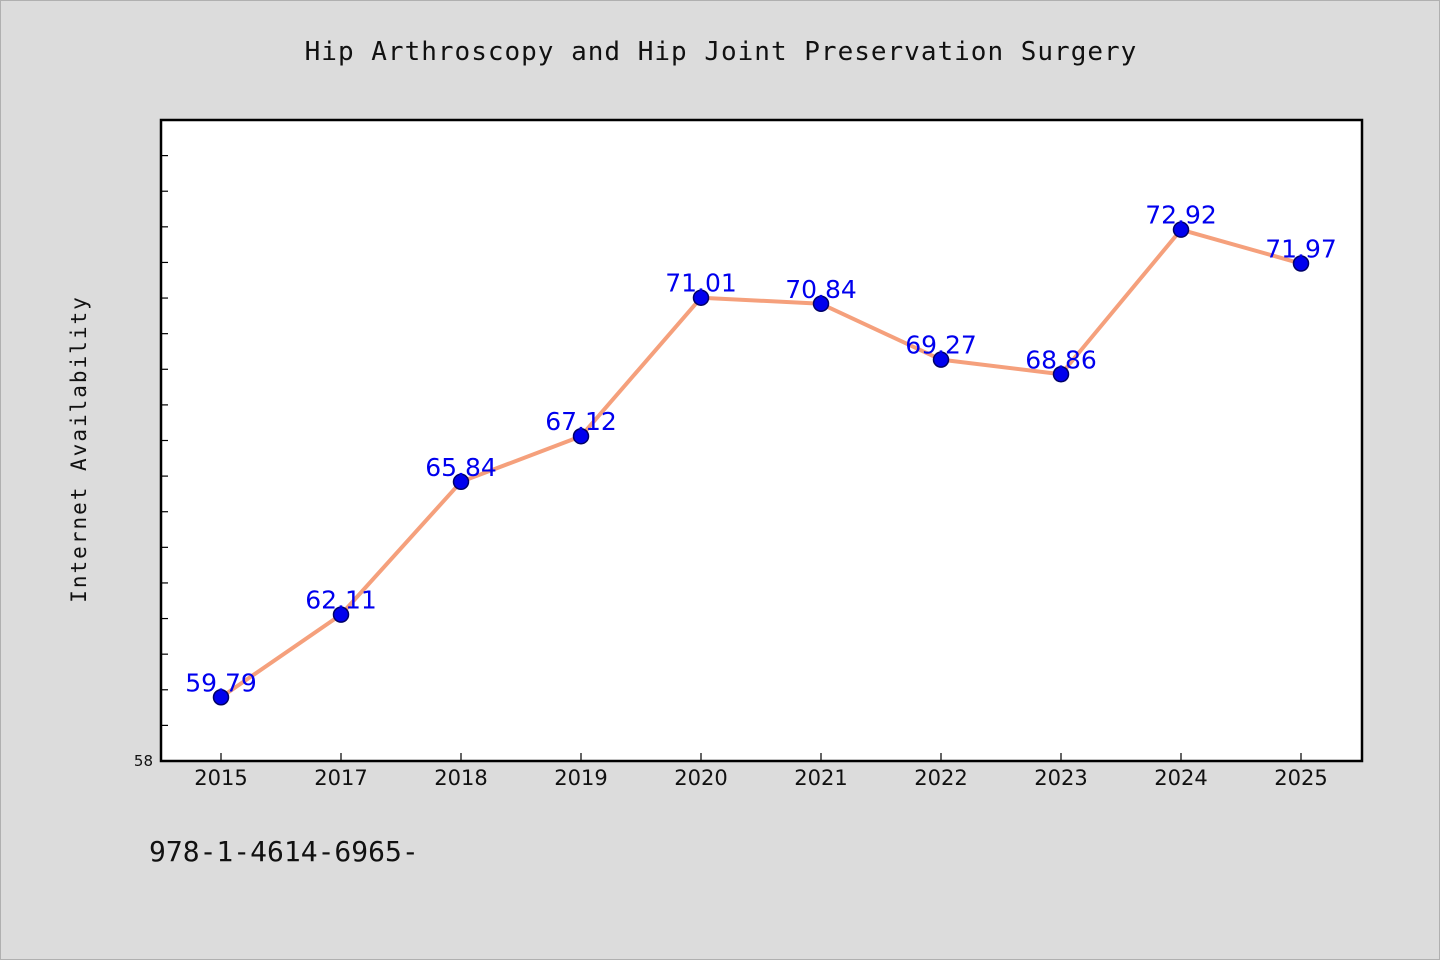 The height and width of the screenshot is (960, 1440). What do you see at coordinates (1181, 215) in the screenshot?
I see `data-label: 72.92` at bounding box center [1181, 215].